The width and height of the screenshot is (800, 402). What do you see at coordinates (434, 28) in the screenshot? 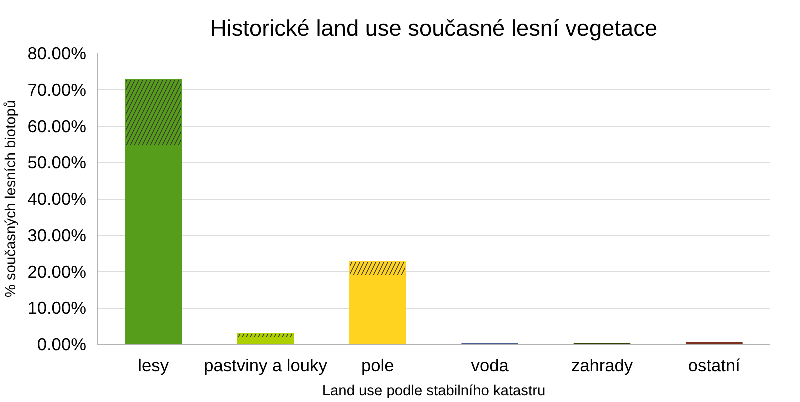
I see `chart-title: Historické land use současné lesní vegetace` at bounding box center [434, 28].